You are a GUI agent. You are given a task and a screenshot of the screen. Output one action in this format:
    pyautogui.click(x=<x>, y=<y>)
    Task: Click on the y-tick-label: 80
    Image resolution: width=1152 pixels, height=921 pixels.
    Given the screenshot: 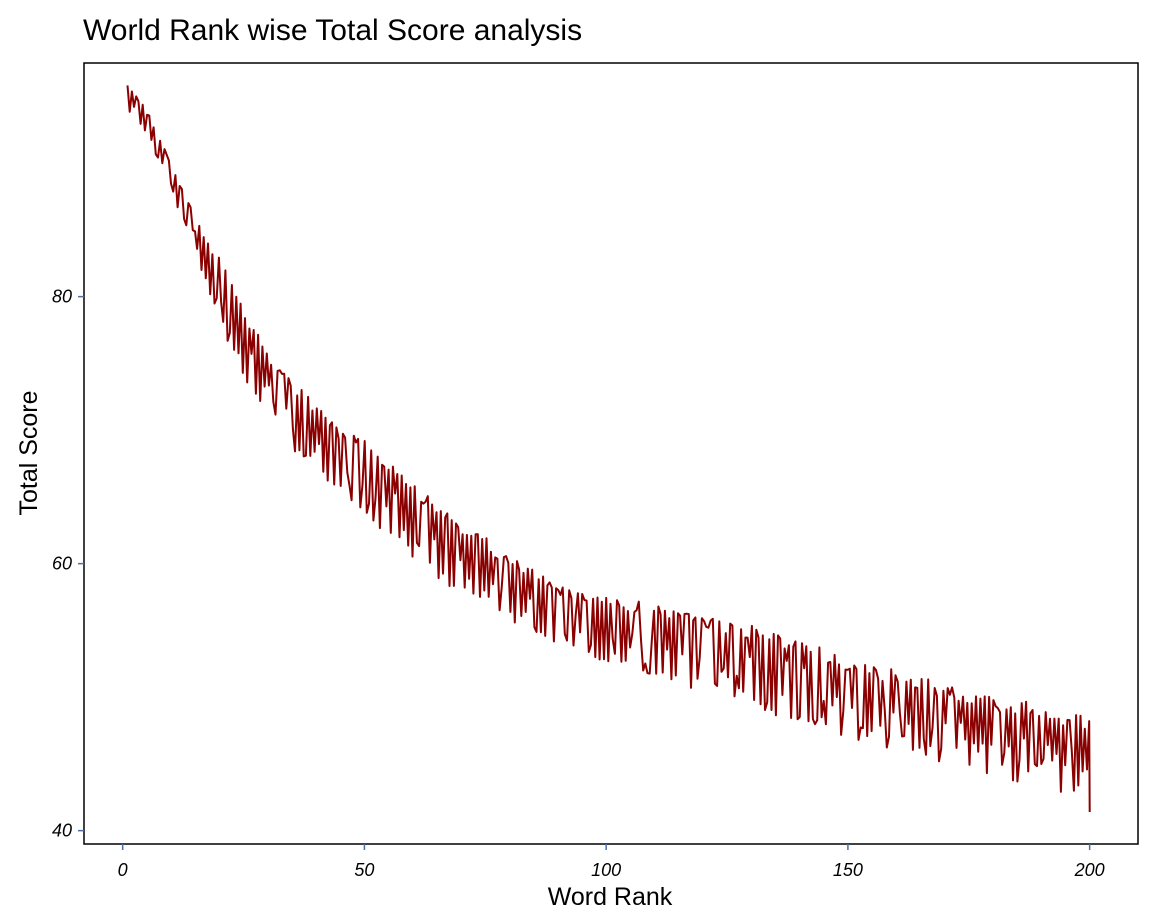 What is the action you would take?
    pyautogui.click(x=62, y=297)
    